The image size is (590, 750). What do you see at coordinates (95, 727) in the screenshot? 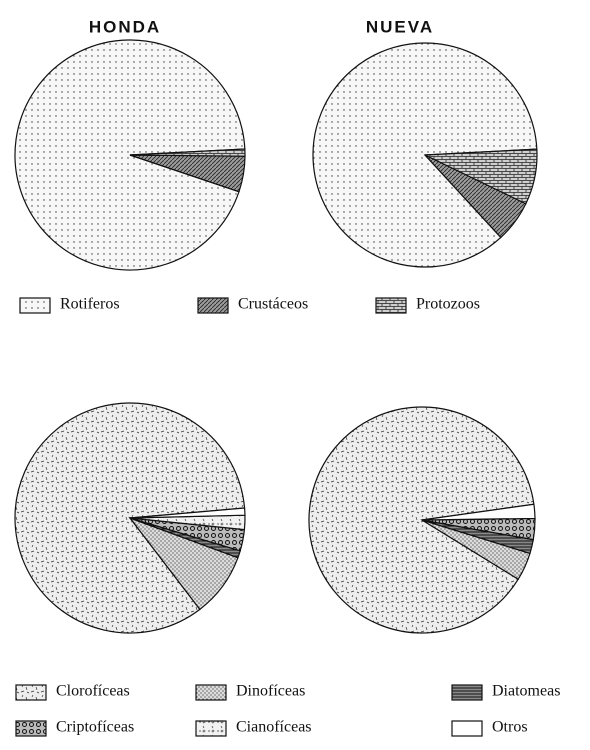
I see `legend-label: Criptofíceas` at bounding box center [95, 727].